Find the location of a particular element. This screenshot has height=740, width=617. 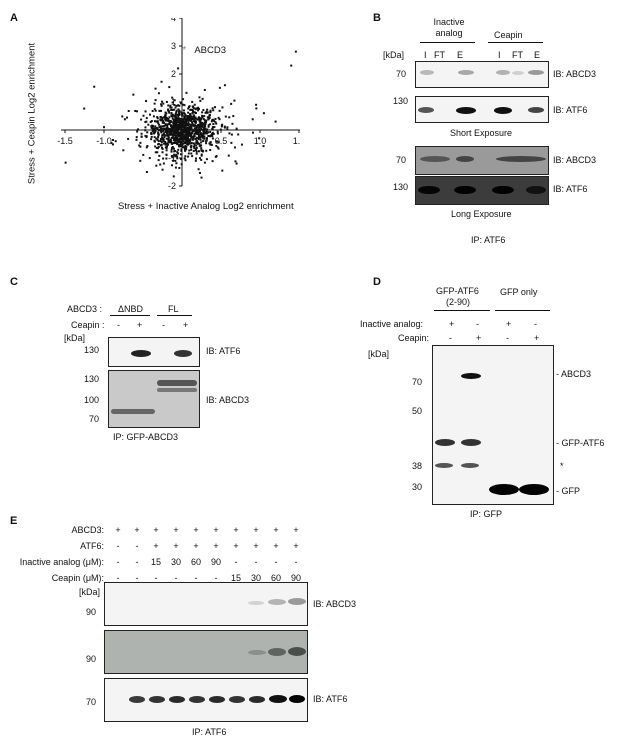

blot-e-abcd3-long is located at coordinates (206, 652).